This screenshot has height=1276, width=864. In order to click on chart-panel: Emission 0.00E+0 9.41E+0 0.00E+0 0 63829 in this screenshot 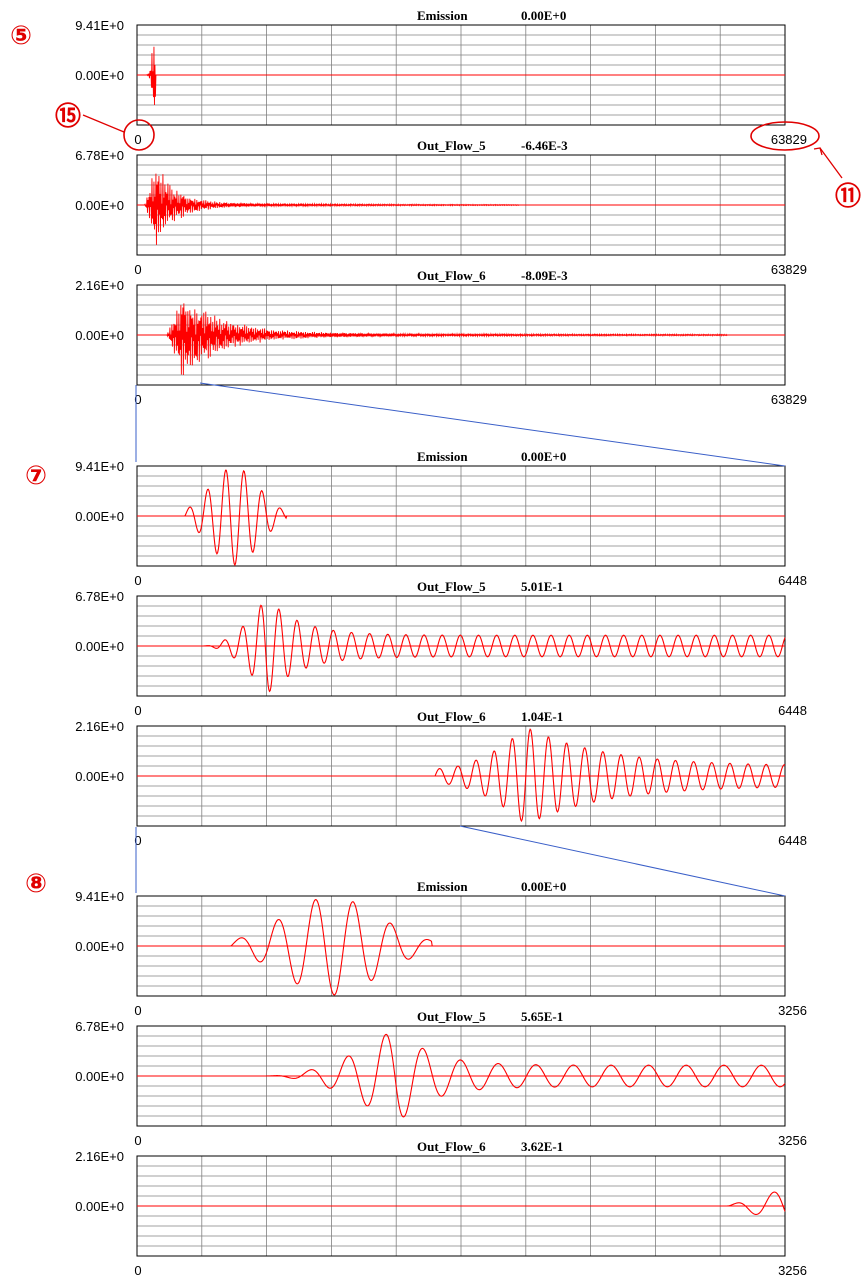, I will do `click(441, 77)`.